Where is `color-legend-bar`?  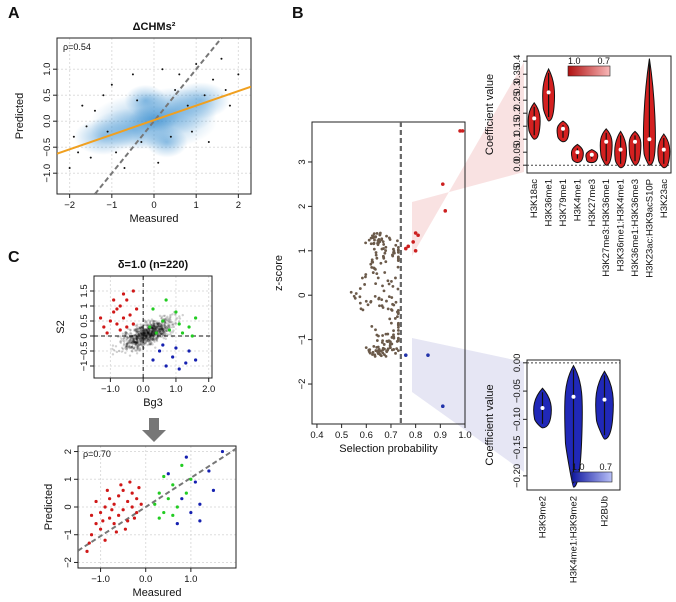 color-legend-bar is located at coordinates (589, 71).